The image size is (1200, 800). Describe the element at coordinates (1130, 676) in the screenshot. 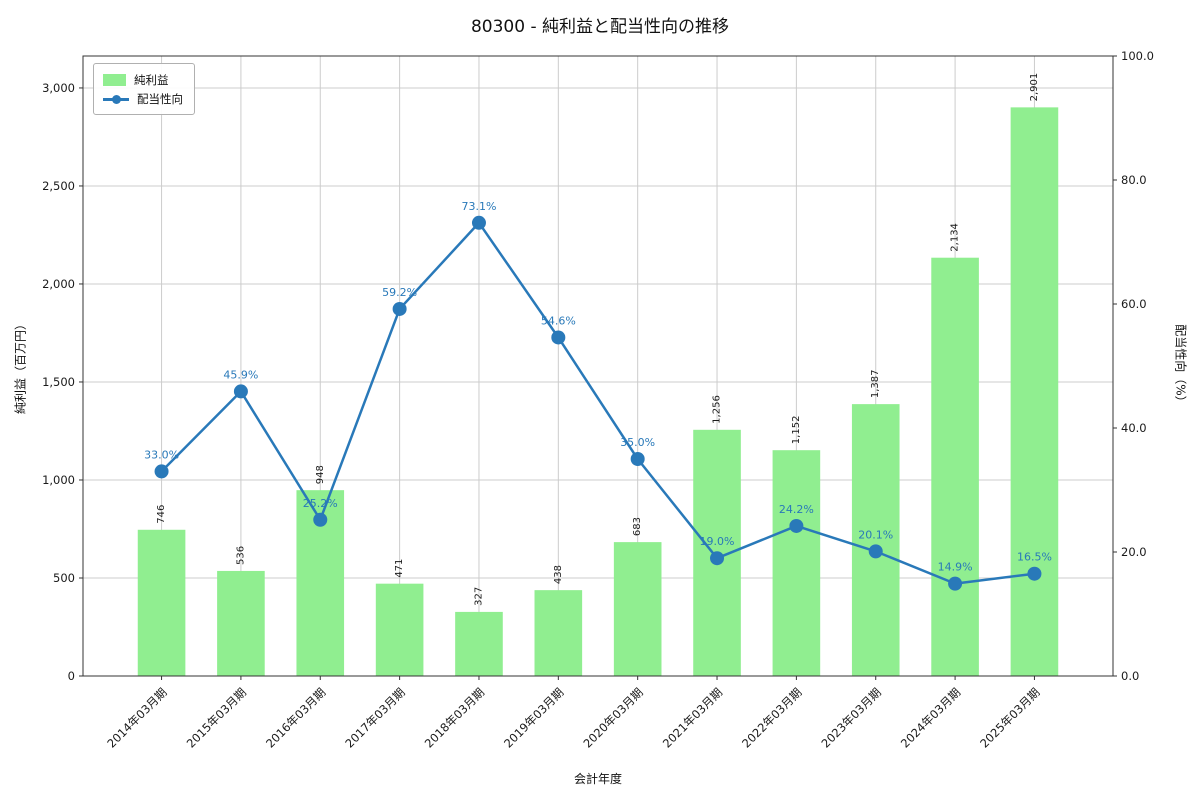

I see `y-tick-label-right: 0.0` at that location.